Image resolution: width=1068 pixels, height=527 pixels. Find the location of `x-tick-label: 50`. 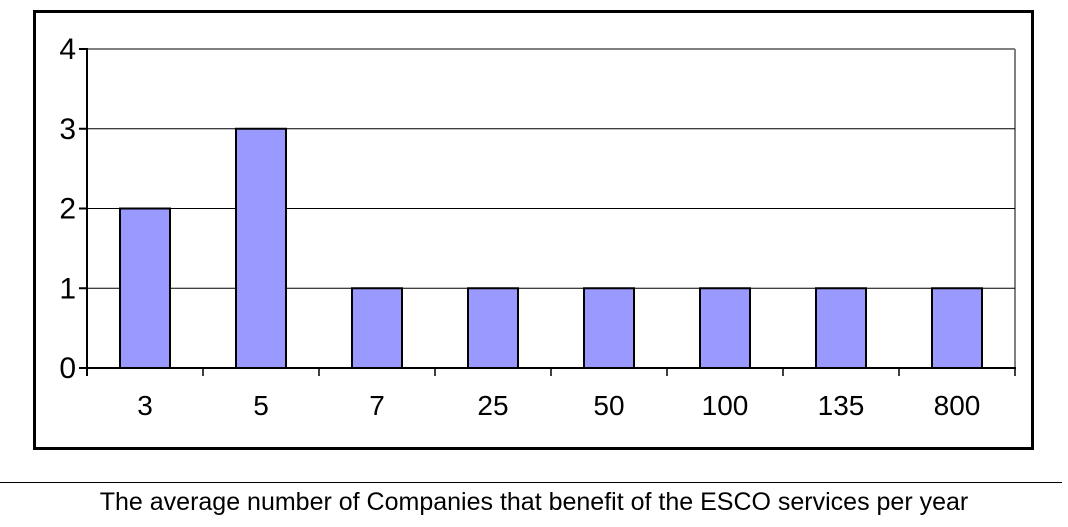

x-tick-label: 50 is located at coordinates (608, 405).